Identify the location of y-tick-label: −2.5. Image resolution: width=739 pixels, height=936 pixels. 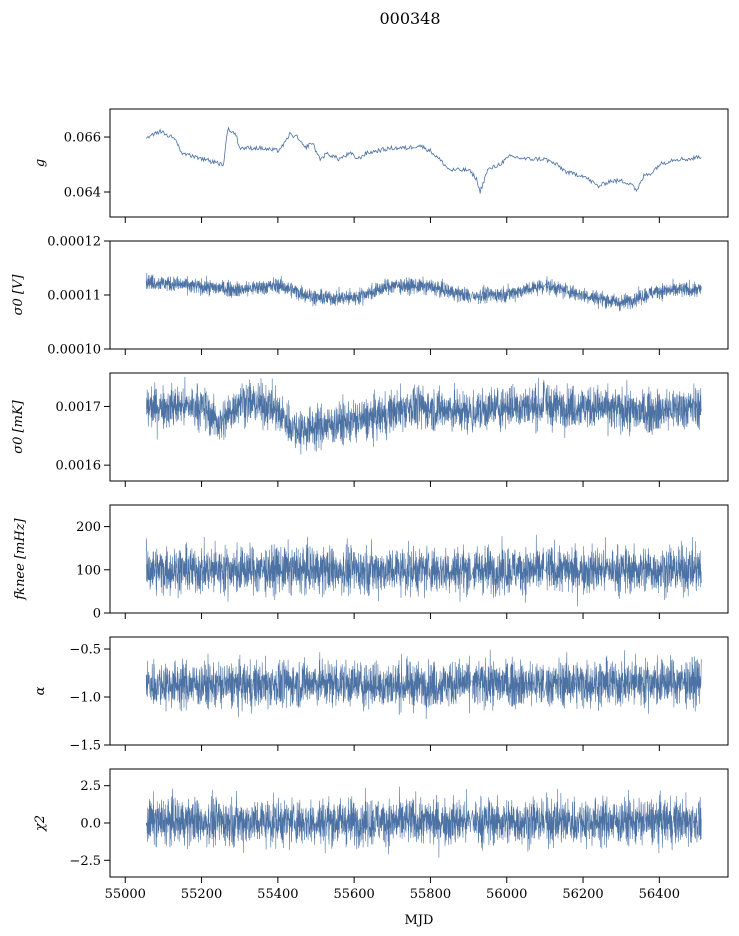
(85, 861).